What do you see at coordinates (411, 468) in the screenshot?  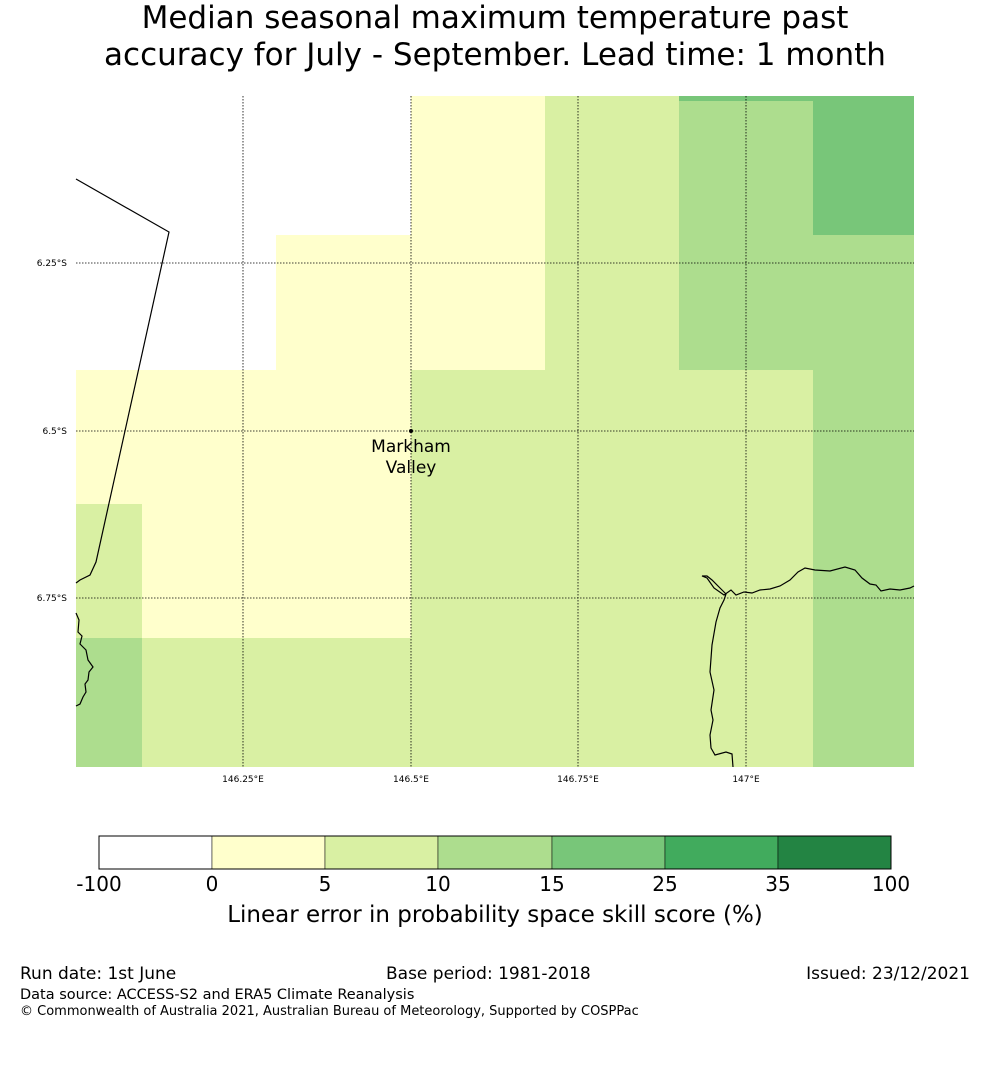 I see `location-name-line-2: Valley` at bounding box center [411, 468].